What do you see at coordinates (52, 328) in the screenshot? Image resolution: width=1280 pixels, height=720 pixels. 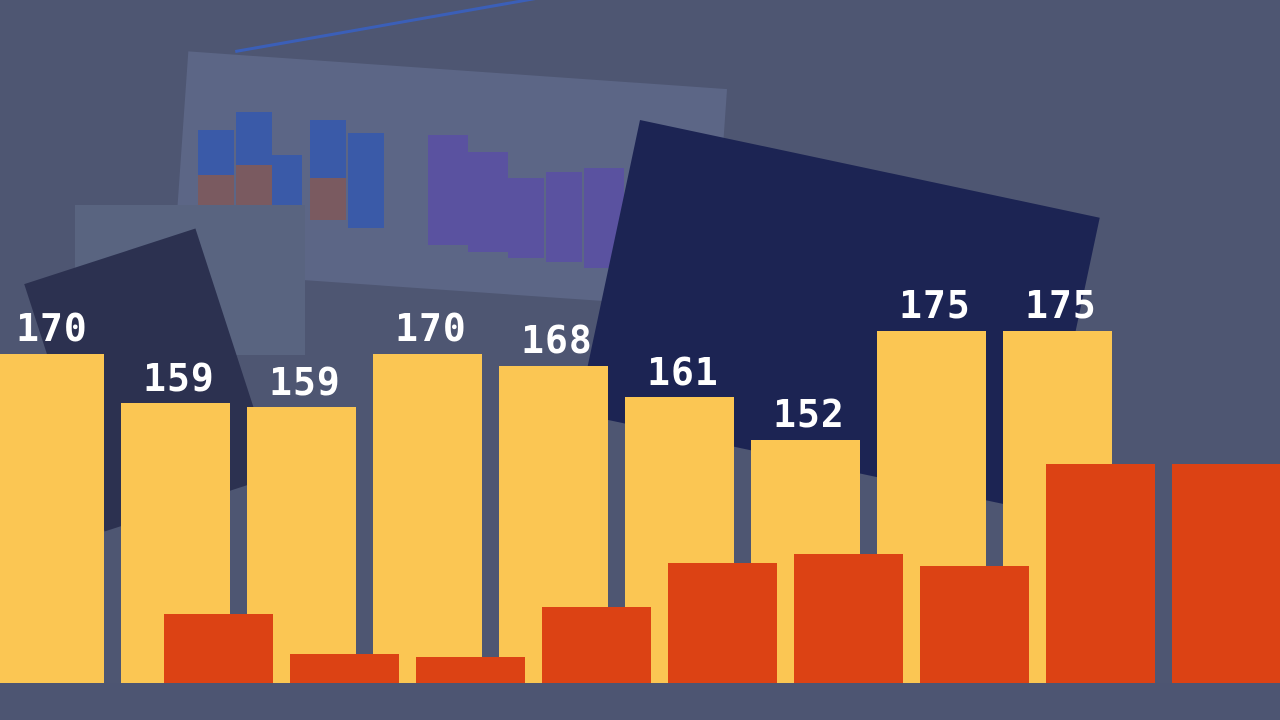 I see `bar-label-1: 170` at bounding box center [52, 328].